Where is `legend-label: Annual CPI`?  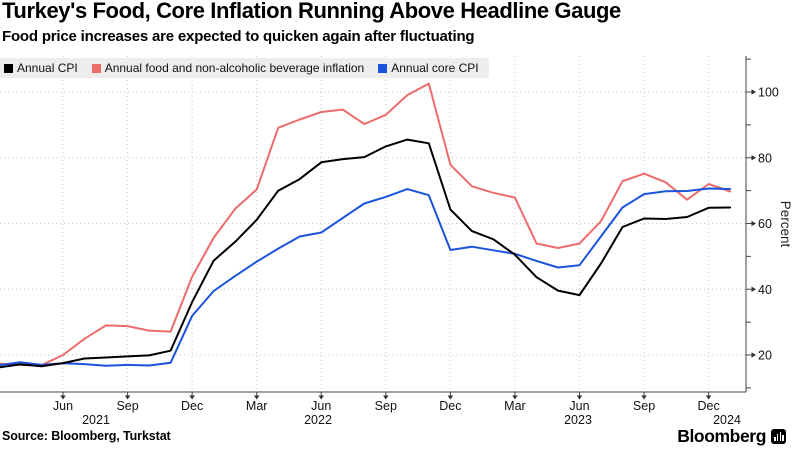 legend-label: Annual CPI is located at coordinates (47, 68).